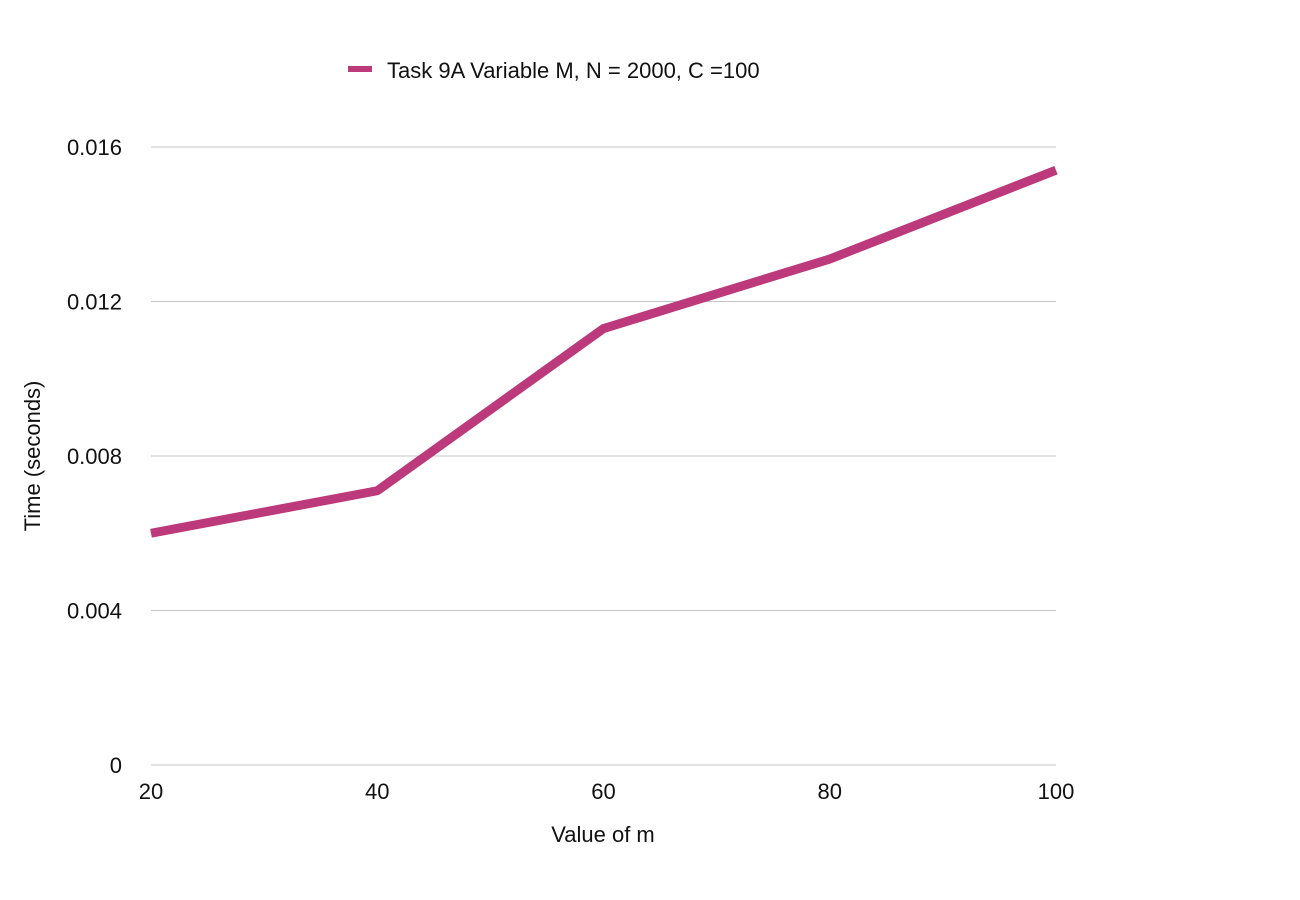 The image size is (1300, 900). What do you see at coordinates (603, 834) in the screenshot?
I see `x-axis-label: Value of m` at bounding box center [603, 834].